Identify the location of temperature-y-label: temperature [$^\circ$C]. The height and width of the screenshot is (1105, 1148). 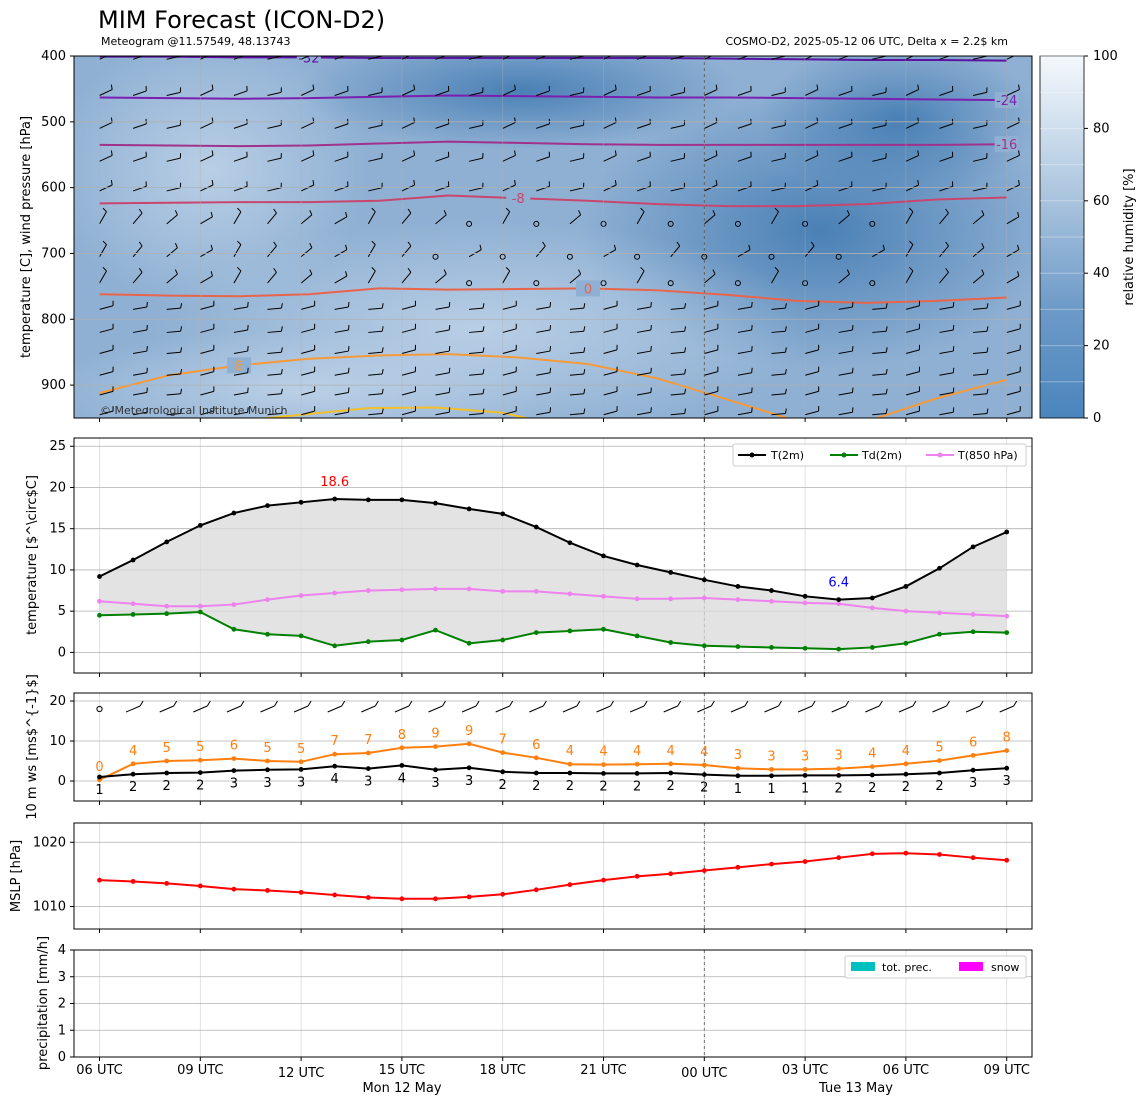
(32, 555).